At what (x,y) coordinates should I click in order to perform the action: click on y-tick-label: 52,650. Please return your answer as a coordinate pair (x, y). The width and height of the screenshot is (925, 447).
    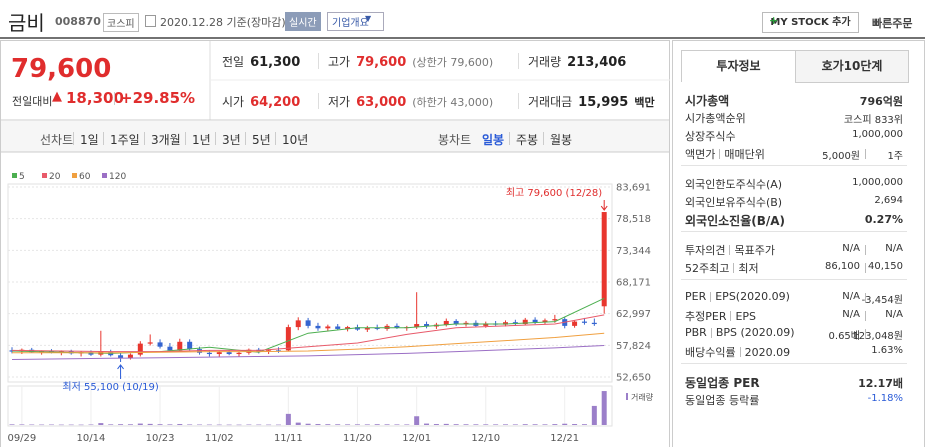
    Looking at the image, I should click on (633, 377).